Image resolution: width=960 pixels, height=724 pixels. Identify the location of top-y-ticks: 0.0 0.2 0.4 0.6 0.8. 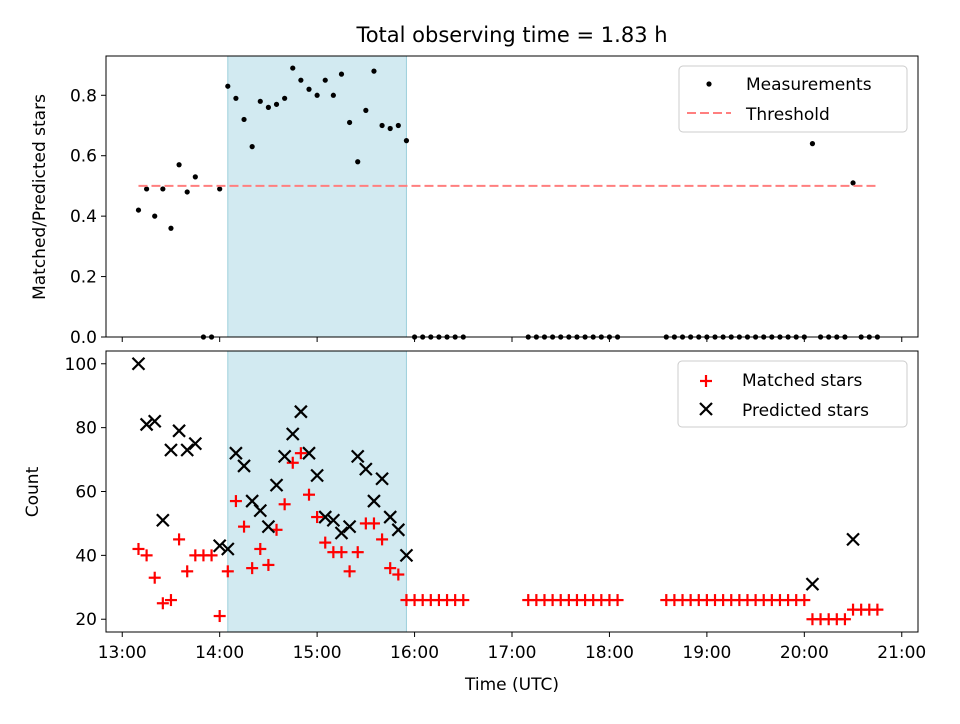
(88, 217).